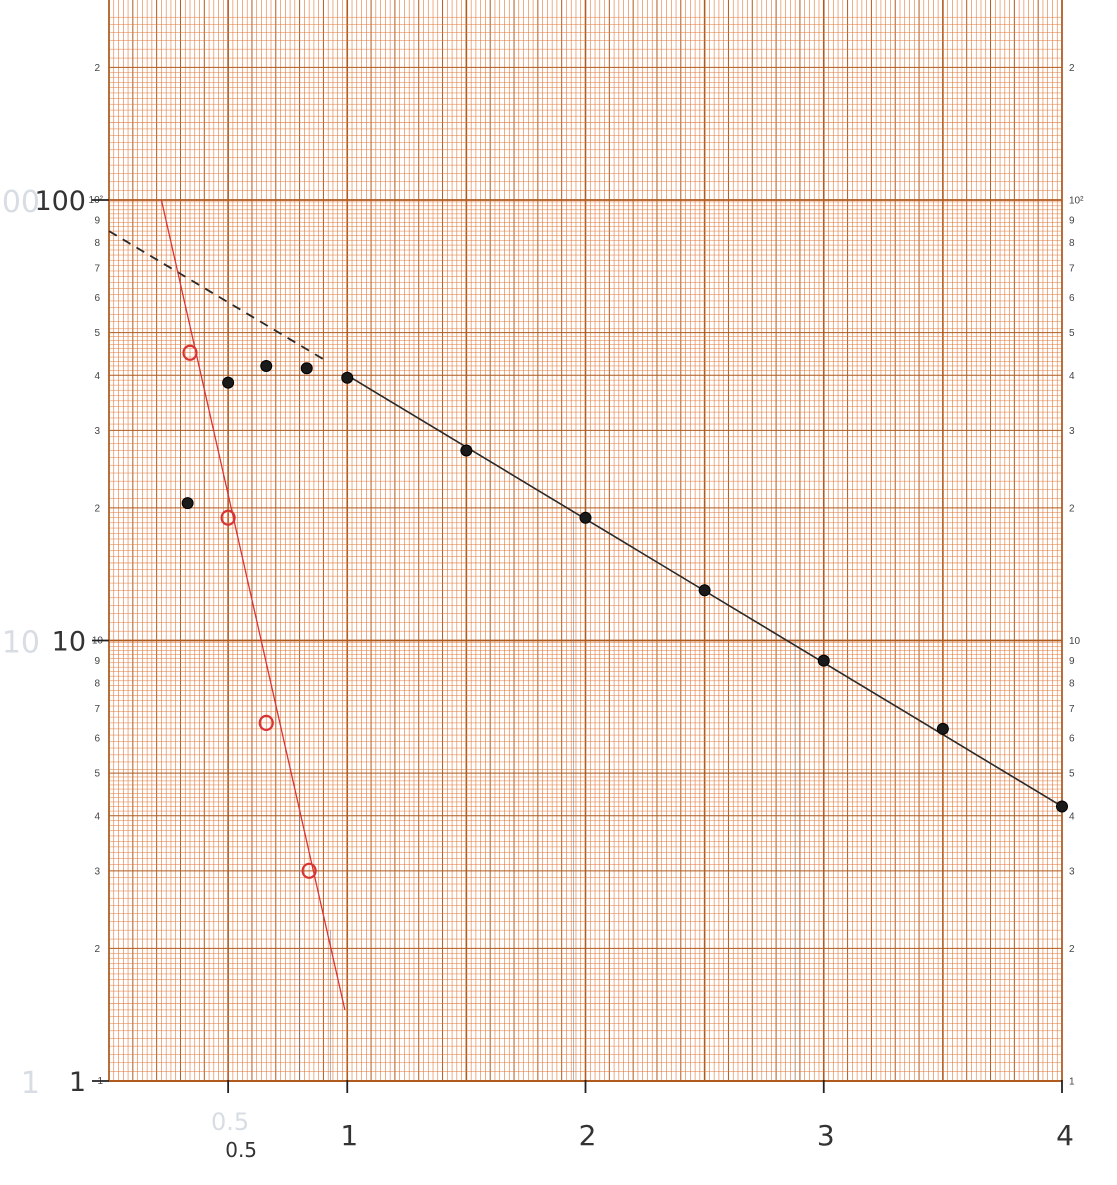  I want to click on y-tick-label: 10, so click(69, 642).